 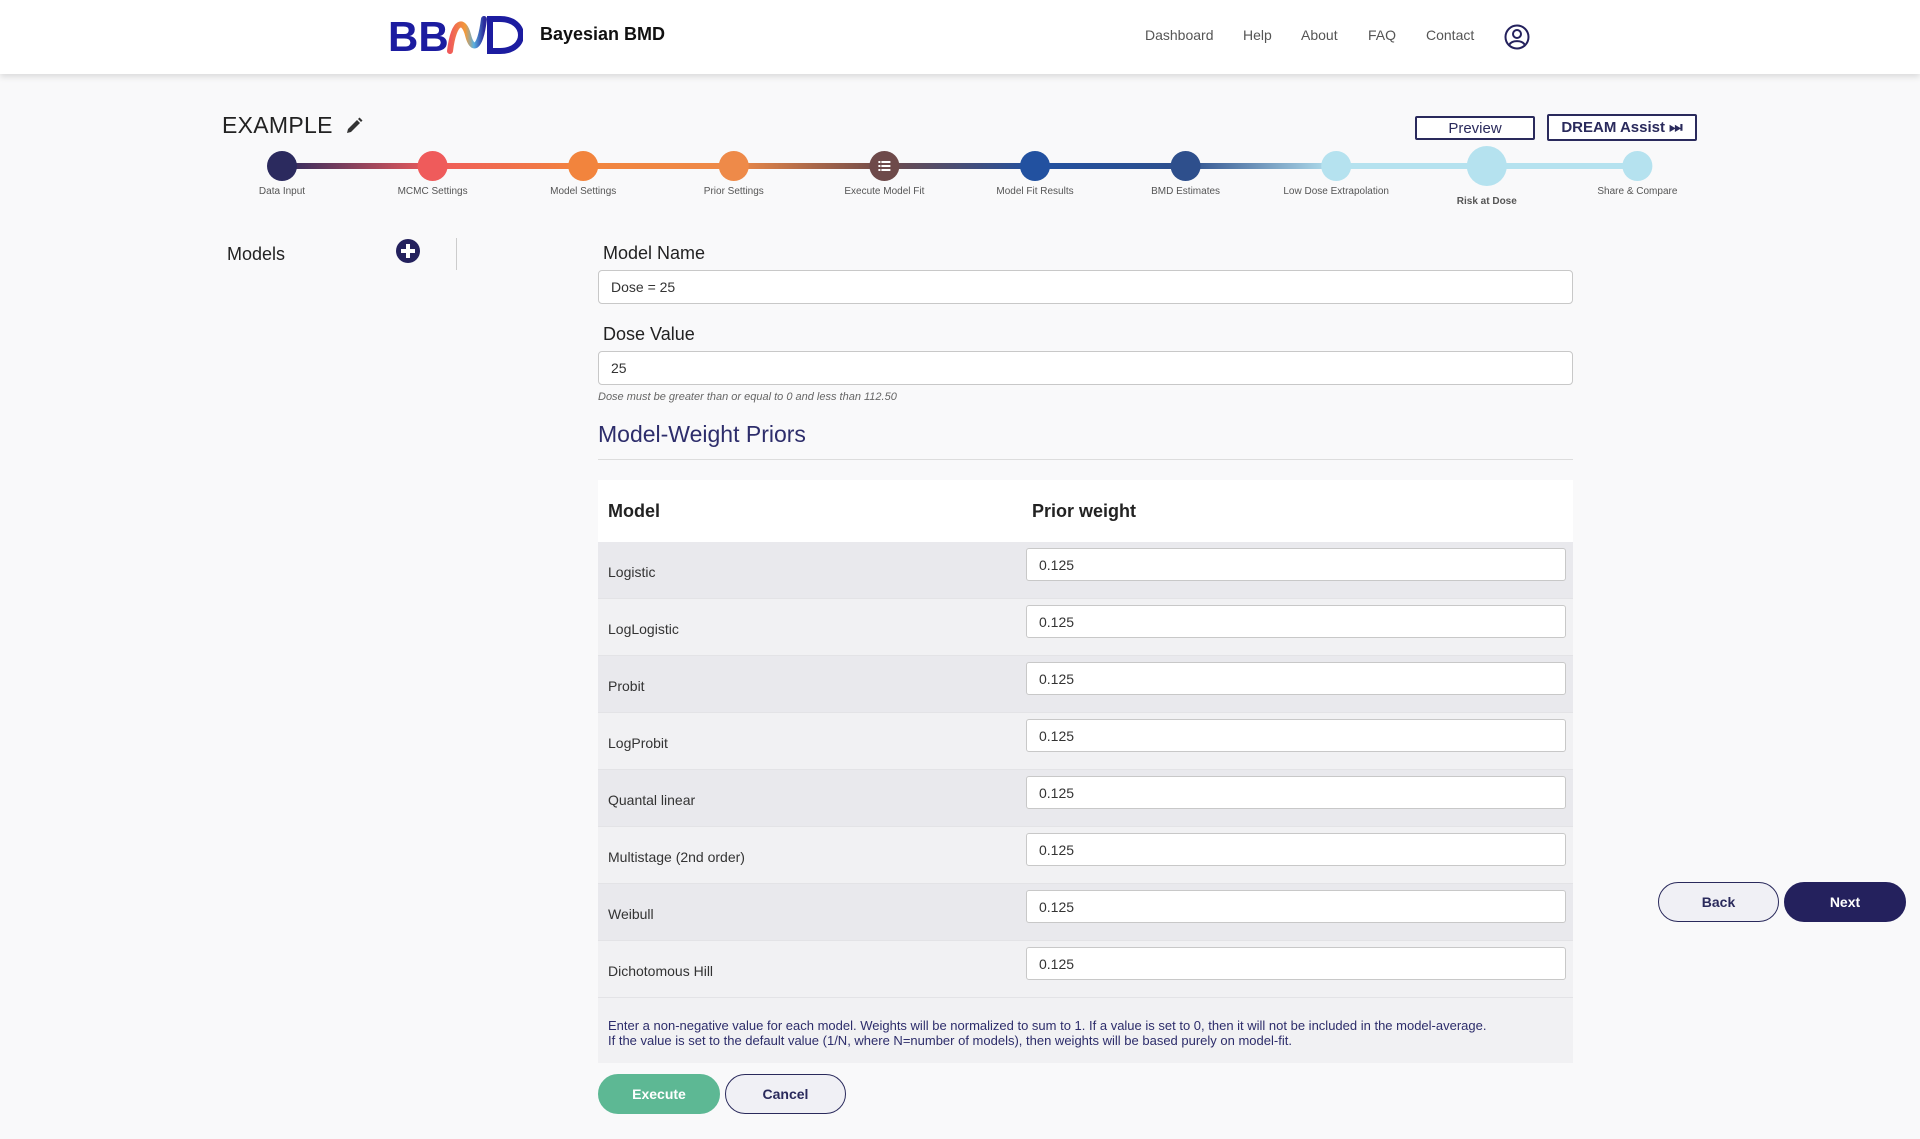 What do you see at coordinates (626, 686) in the screenshot?
I see `model-name-cell: Probit` at bounding box center [626, 686].